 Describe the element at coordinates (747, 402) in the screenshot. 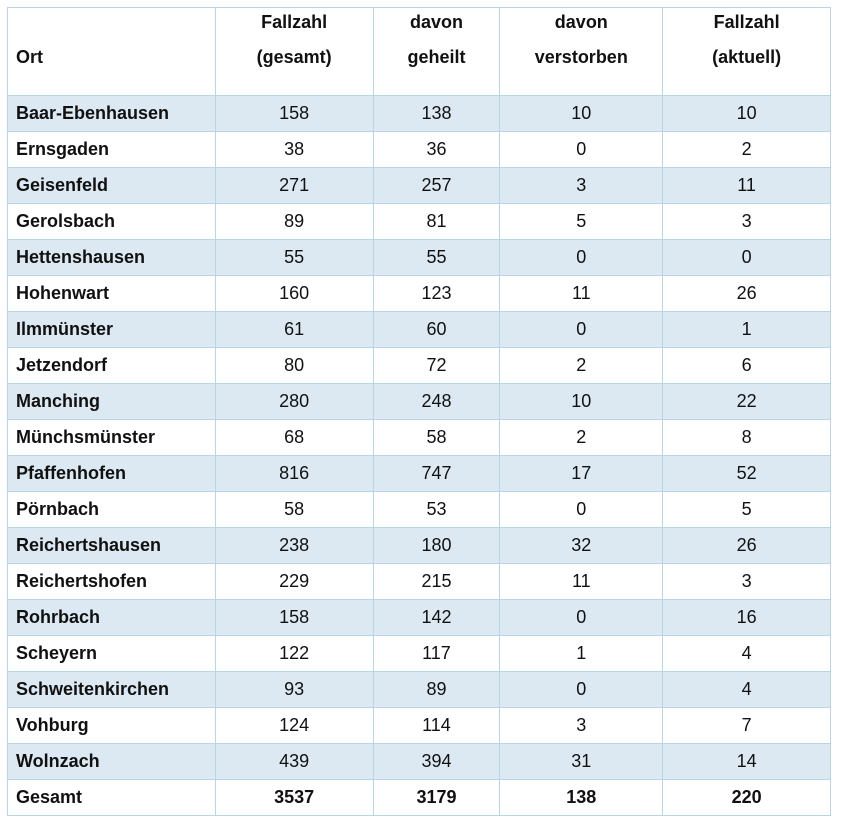

I see `number-cell: 22` at that location.